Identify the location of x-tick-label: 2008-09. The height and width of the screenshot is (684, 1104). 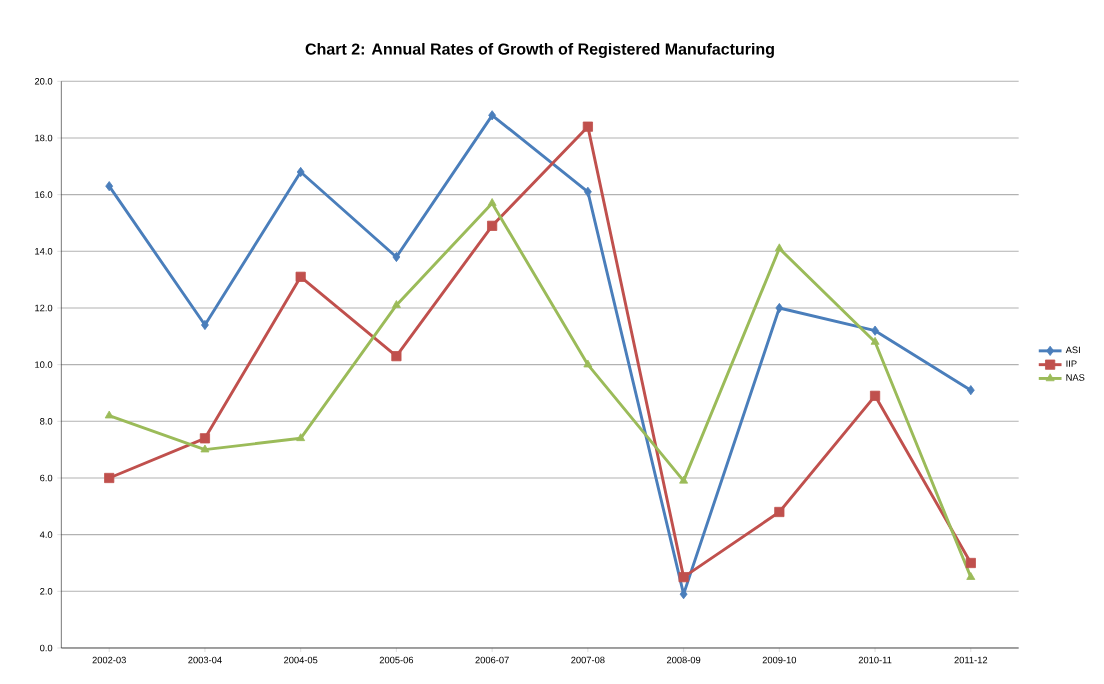
(683, 660).